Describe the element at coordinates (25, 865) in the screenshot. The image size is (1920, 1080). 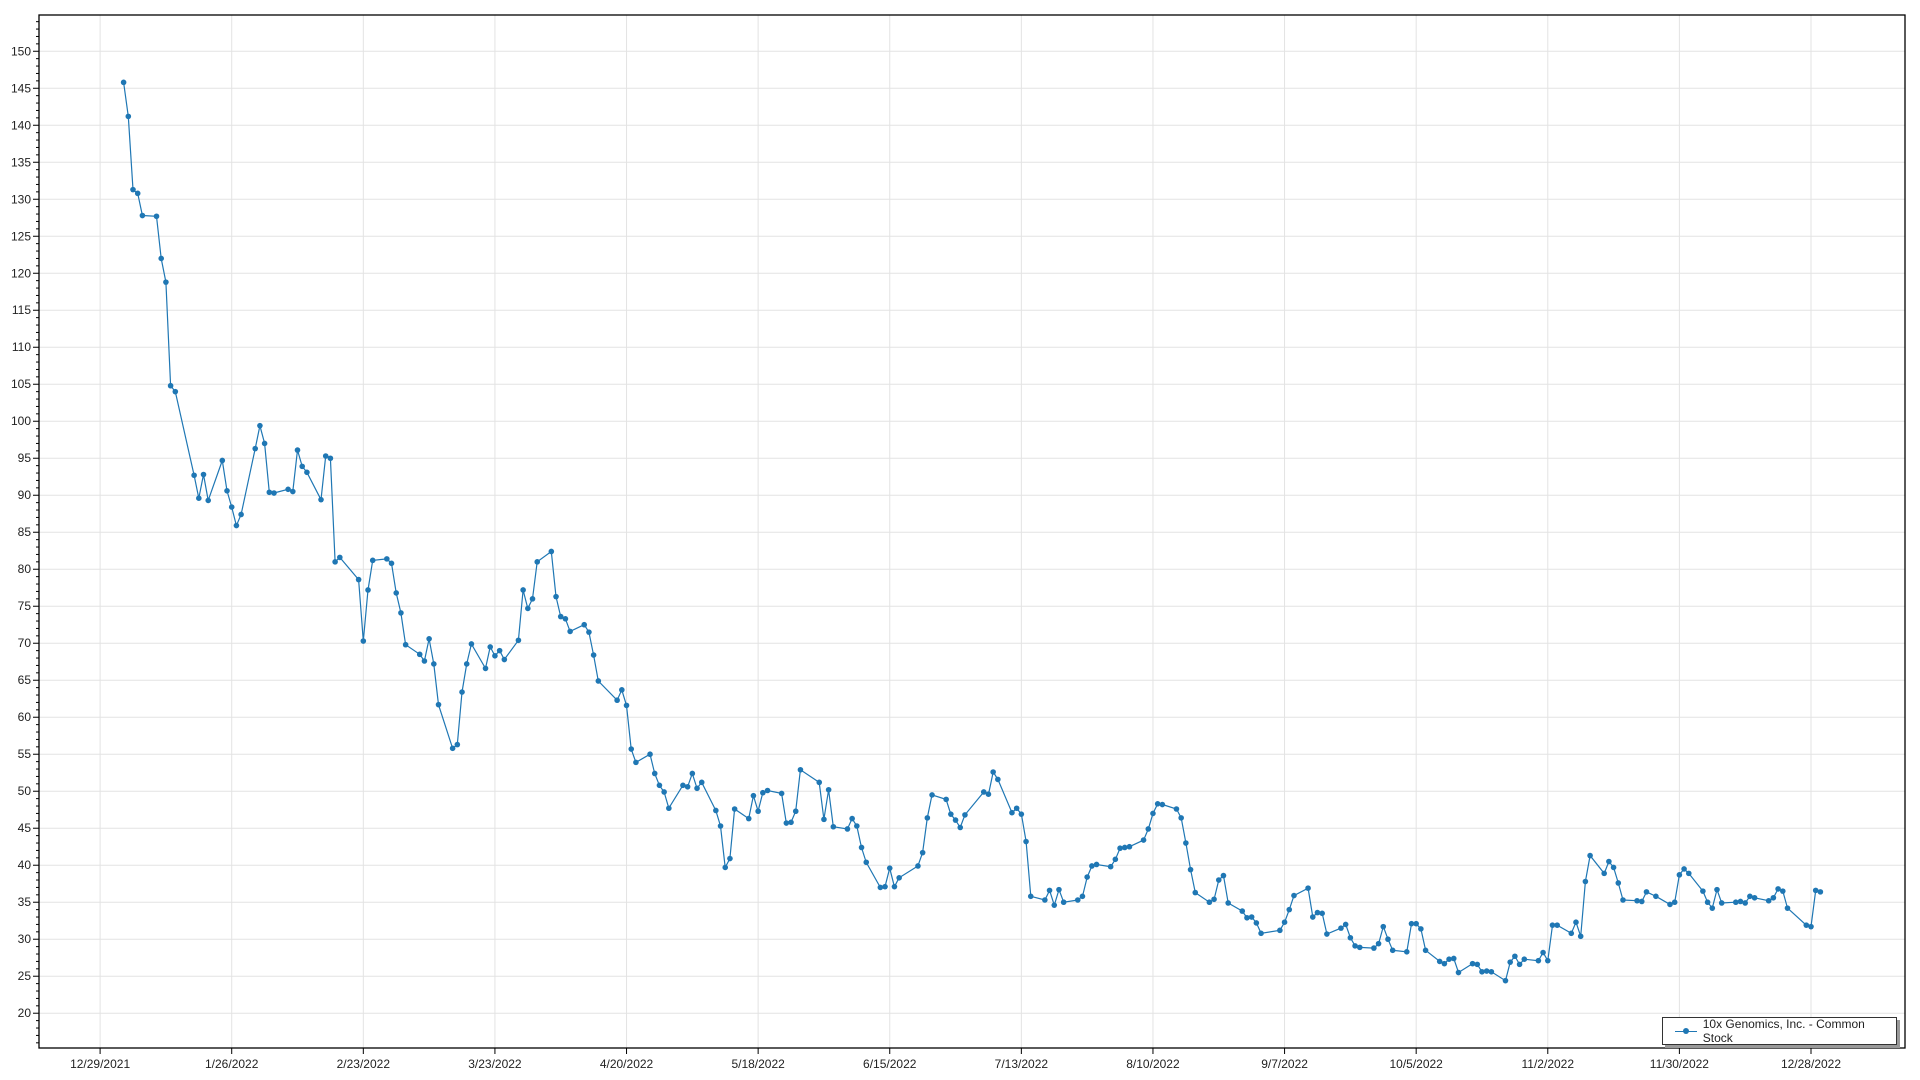
I see `y-tick-label: 40` at that location.